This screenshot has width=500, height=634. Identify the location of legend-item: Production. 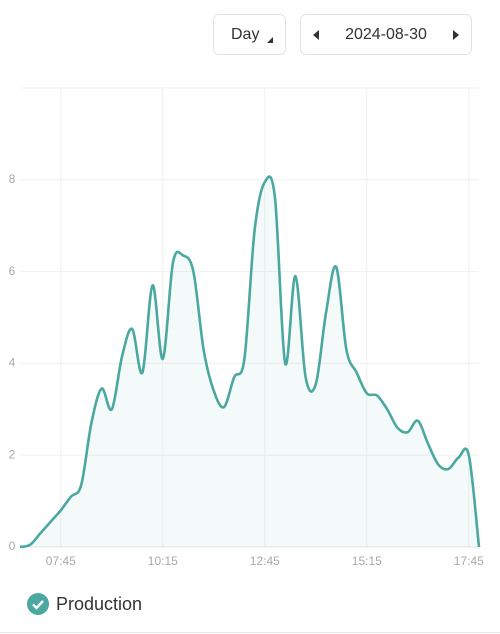
(84, 604).